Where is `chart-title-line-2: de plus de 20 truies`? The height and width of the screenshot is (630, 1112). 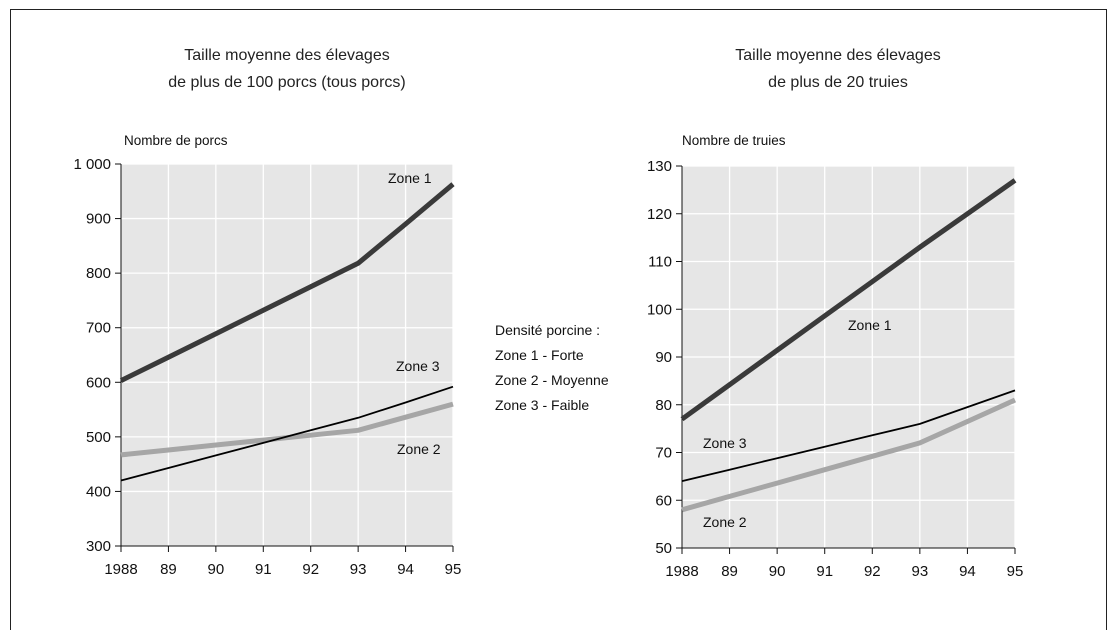
chart-title-line-2: de plus de 20 truies is located at coordinates (838, 82).